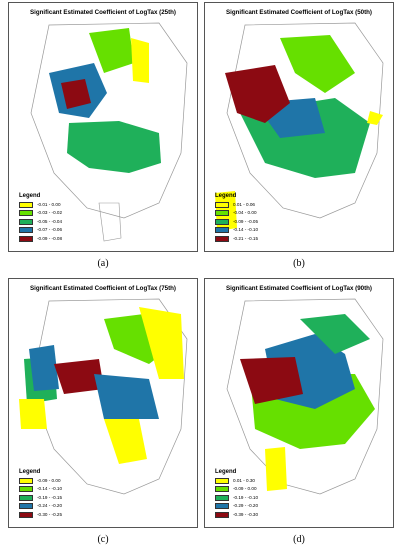  I want to click on legend-item: -0.04 - 0.00, so click(236, 213).